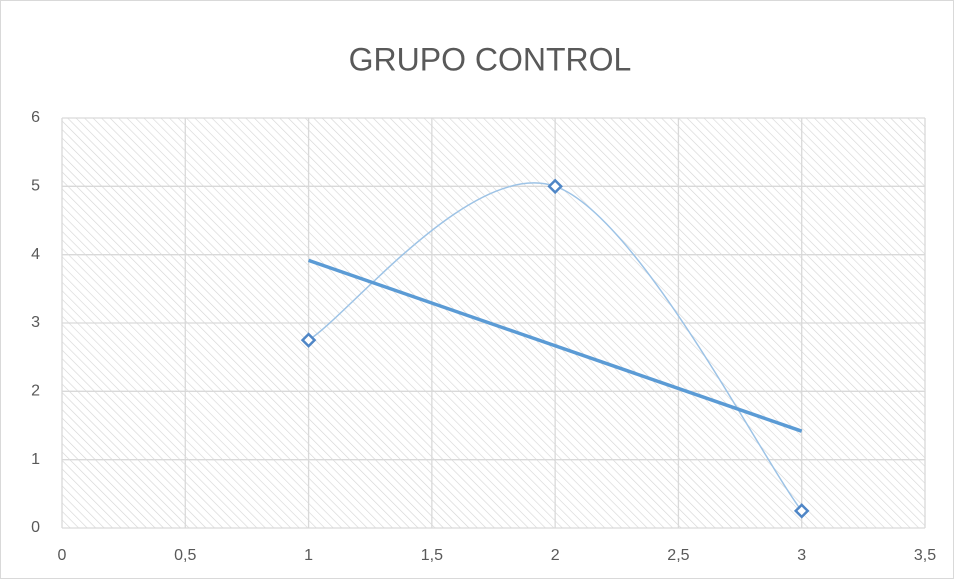 This screenshot has height=579, width=954. What do you see at coordinates (432, 555) in the screenshot?
I see `x-tick-label: 1,5` at bounding box center [432, 555].